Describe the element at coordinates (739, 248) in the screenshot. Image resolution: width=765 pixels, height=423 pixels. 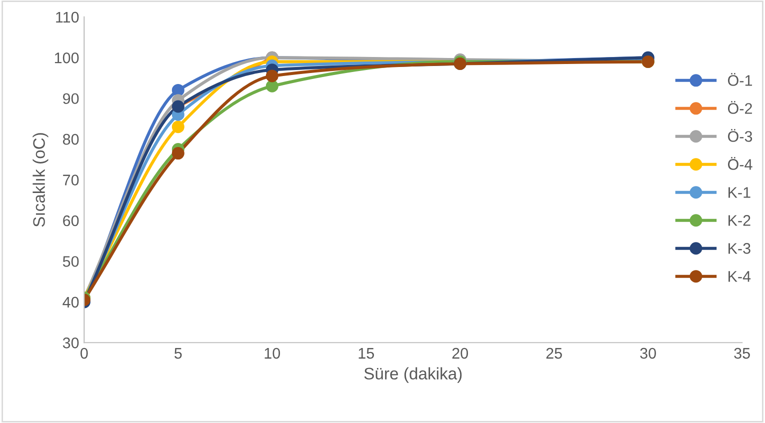
I see `legend-label: K-3` at that location.